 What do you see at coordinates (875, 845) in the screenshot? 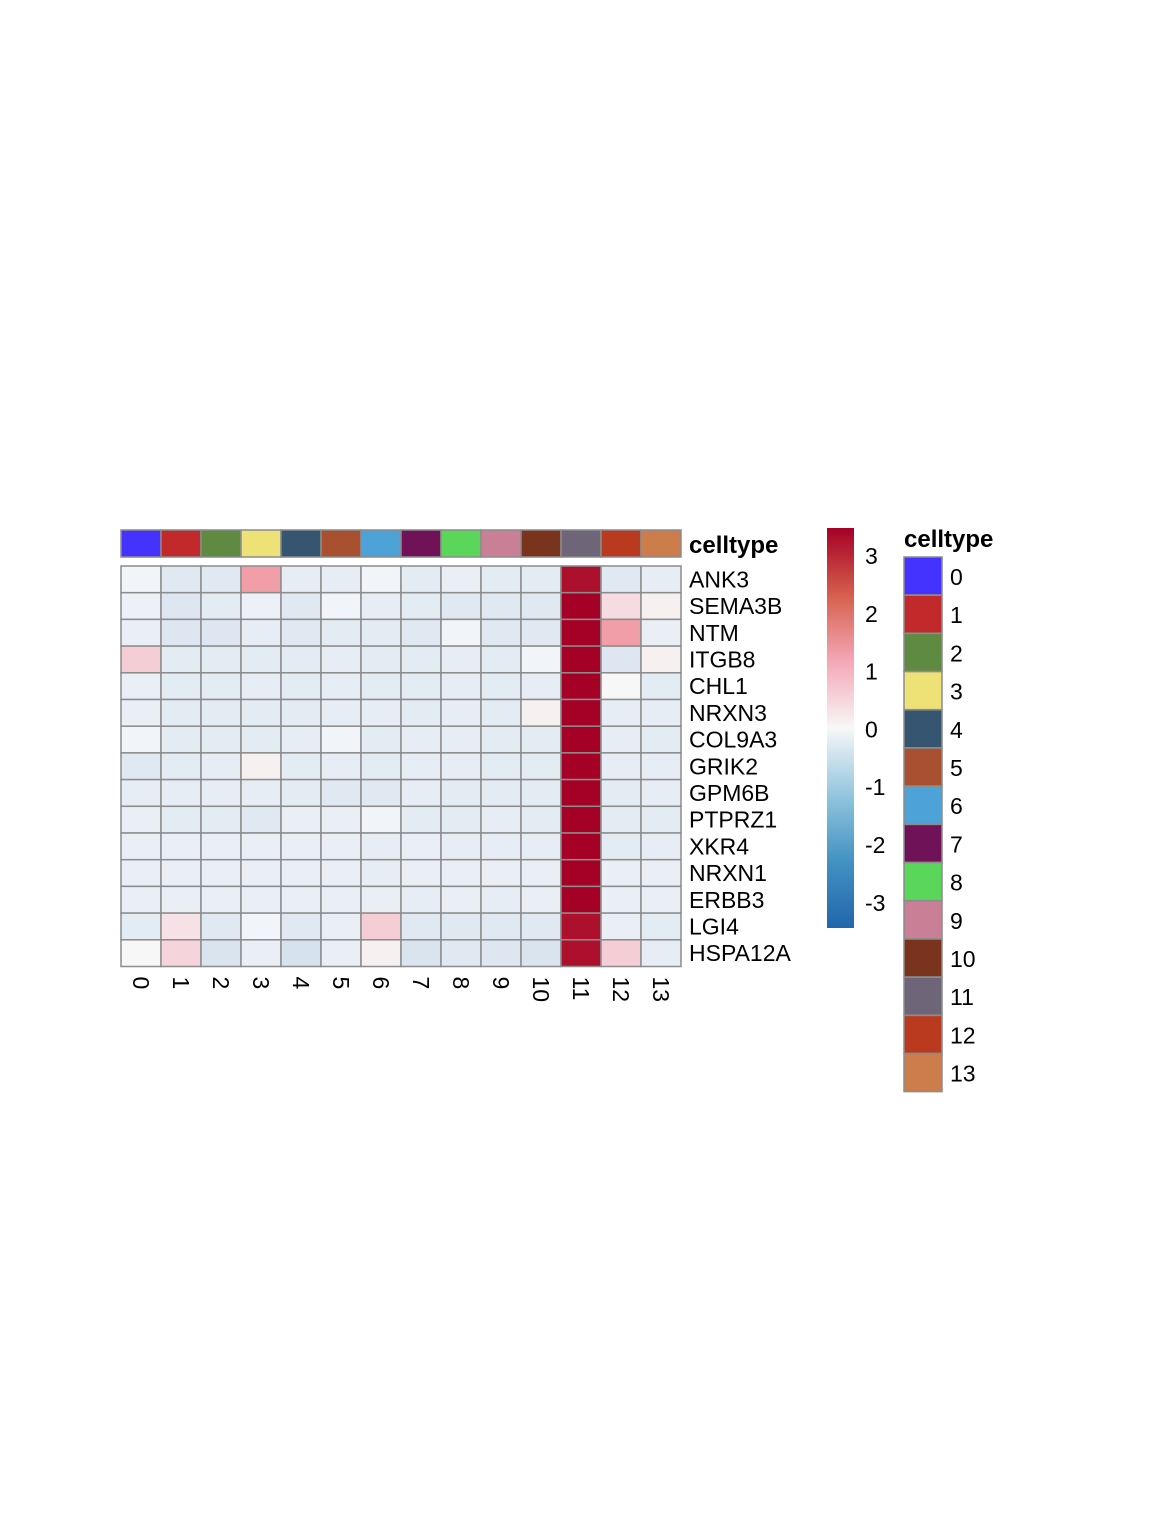
I see `colorbar-tick-label: -2` at bounding box center [875, 845].